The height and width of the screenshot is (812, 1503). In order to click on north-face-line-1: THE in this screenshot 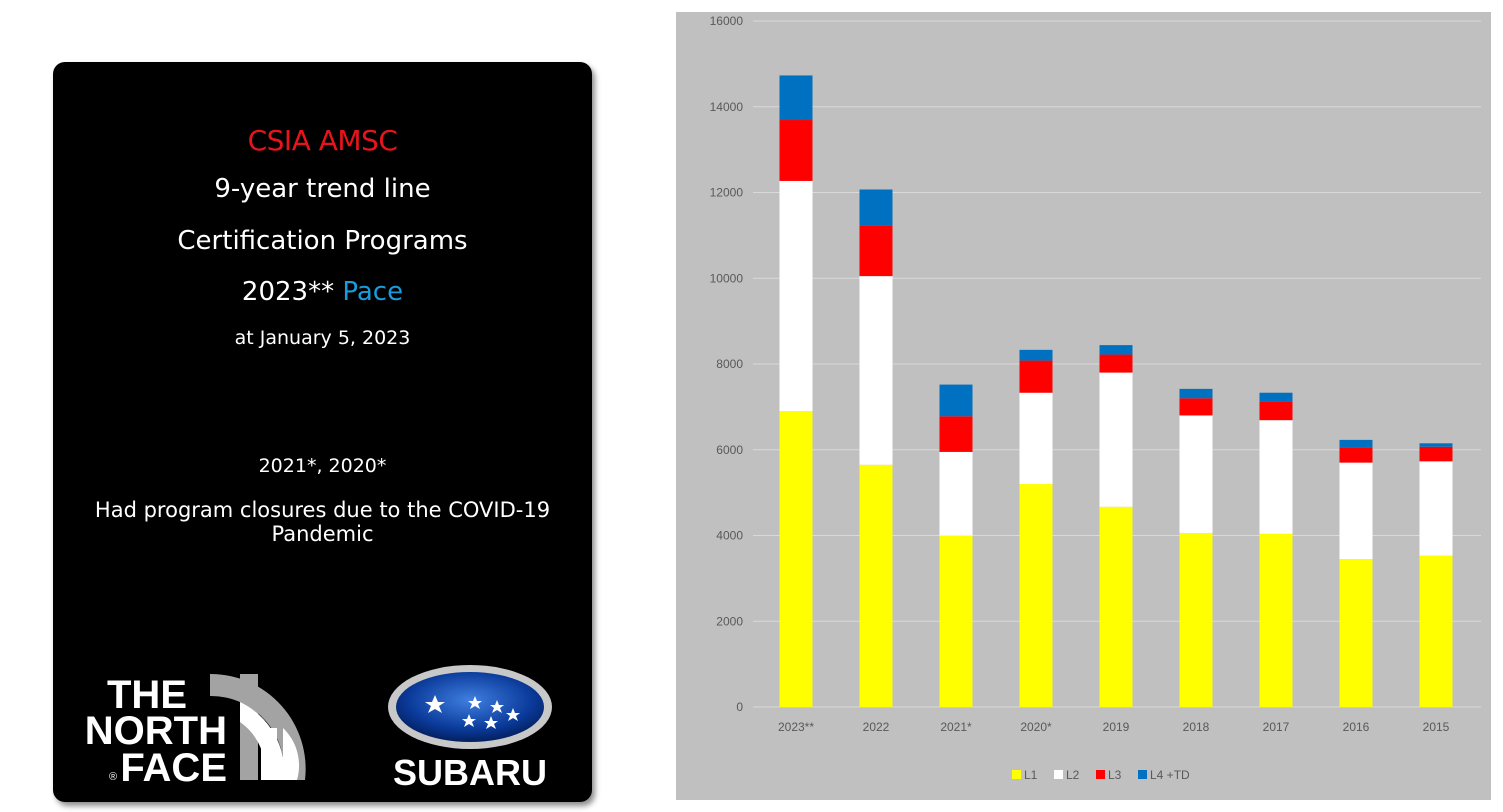, I will do `click(147, 695)`.